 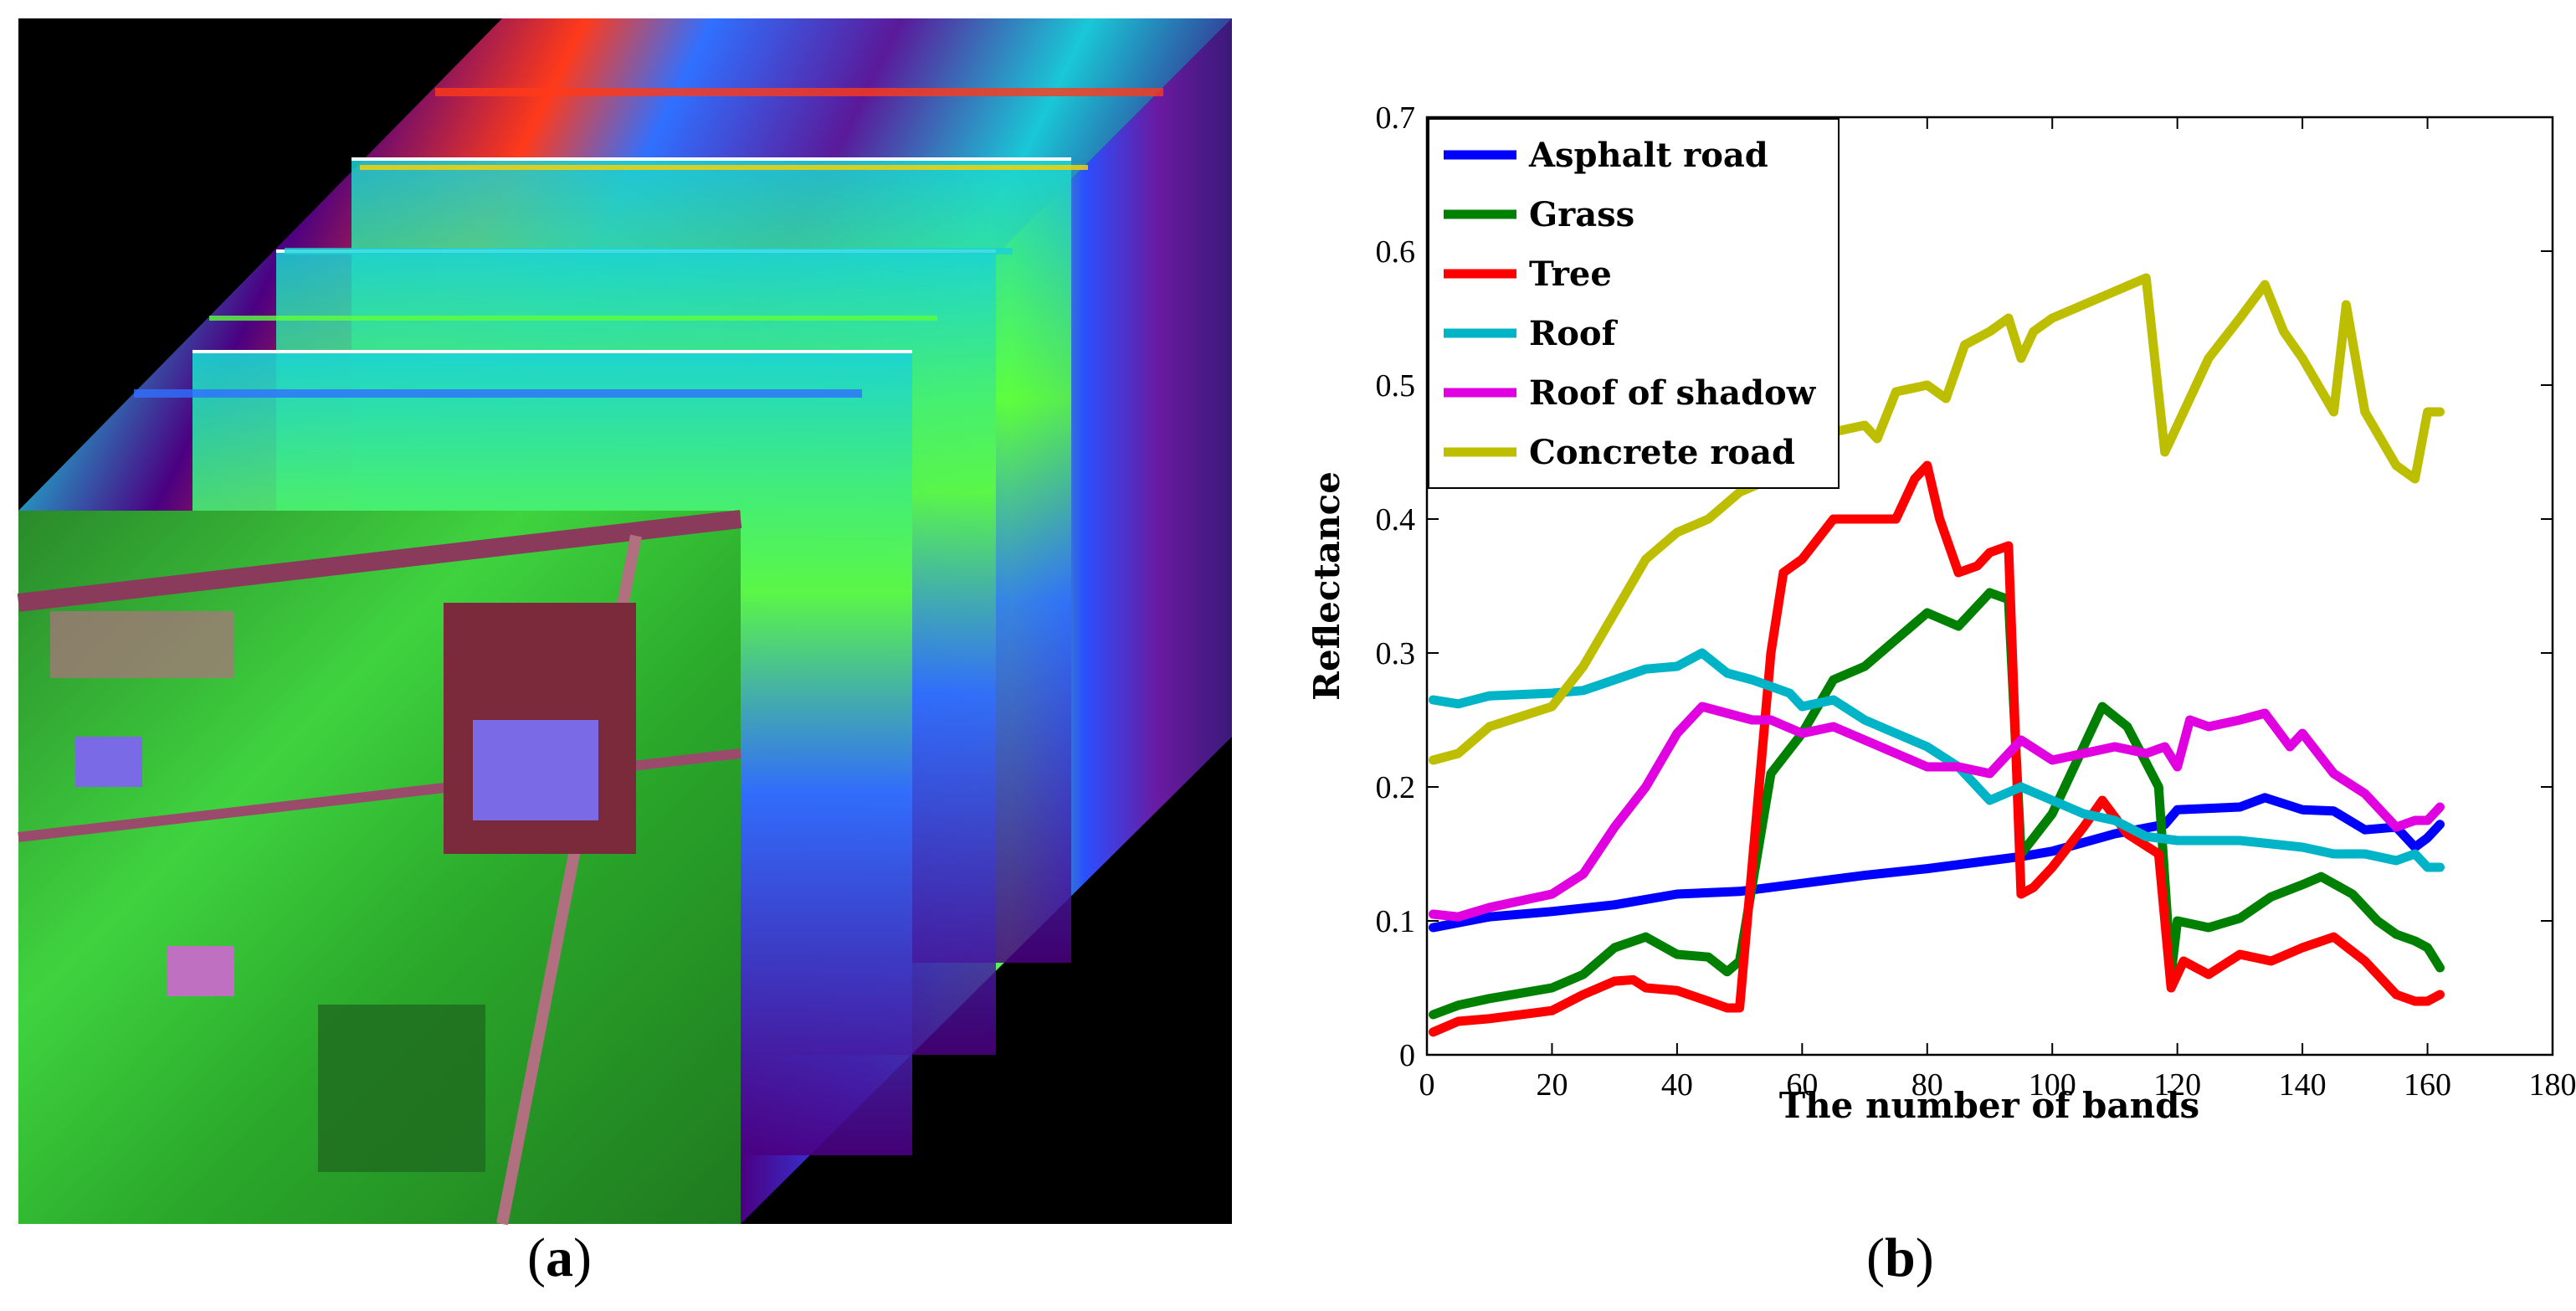 I want to click on x-tick-label: 120, so click(x=2177, y=1085).